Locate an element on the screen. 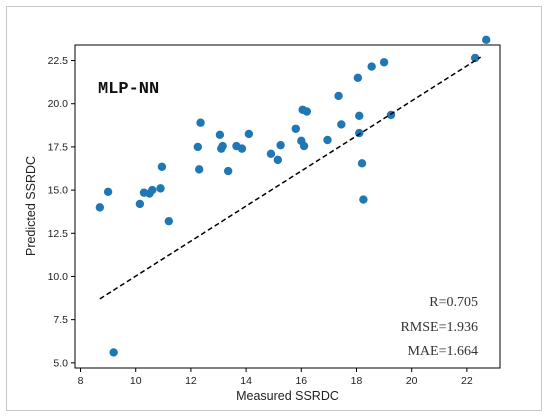 The image size is (550, 419). y-axis-ticks: 5.0 7.5 10.0 12.5 15.0 17.5 20.0 22.5 is located at coordinates (61, 212).